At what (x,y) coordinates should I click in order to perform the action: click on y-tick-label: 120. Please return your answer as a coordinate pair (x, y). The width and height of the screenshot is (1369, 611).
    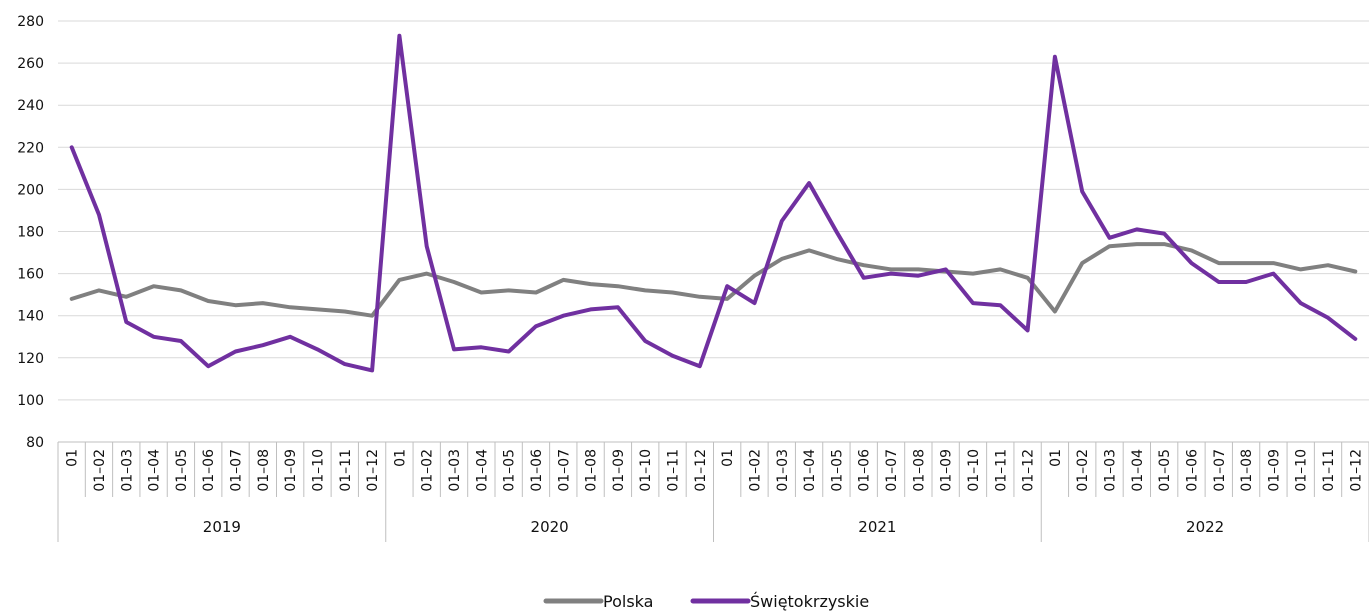
    Looking at the image, I should click on (30, 359).